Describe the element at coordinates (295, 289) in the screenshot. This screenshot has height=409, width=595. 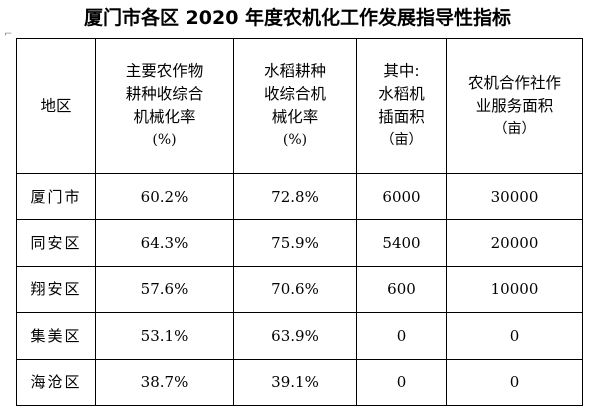
I see `cell-rice-rate: 70.6%` at that location.